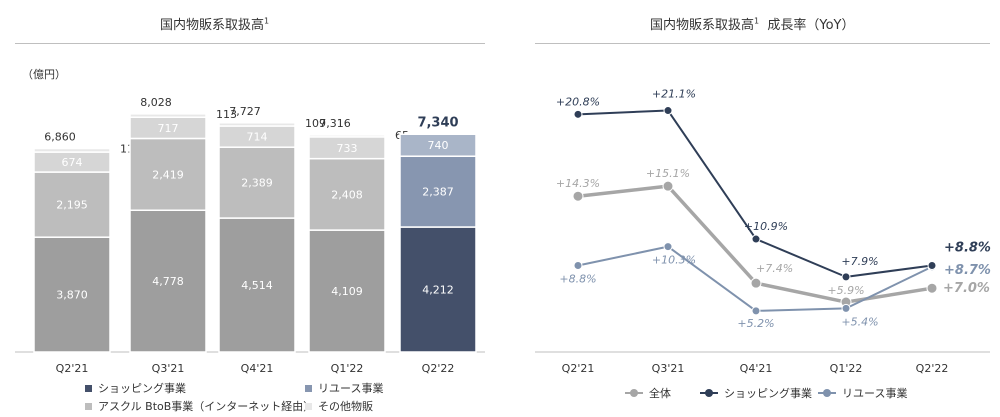 This screenshot has height=417, width=1000. I want to click on bar-category-label-4: Q2'22, so click(438, 368).